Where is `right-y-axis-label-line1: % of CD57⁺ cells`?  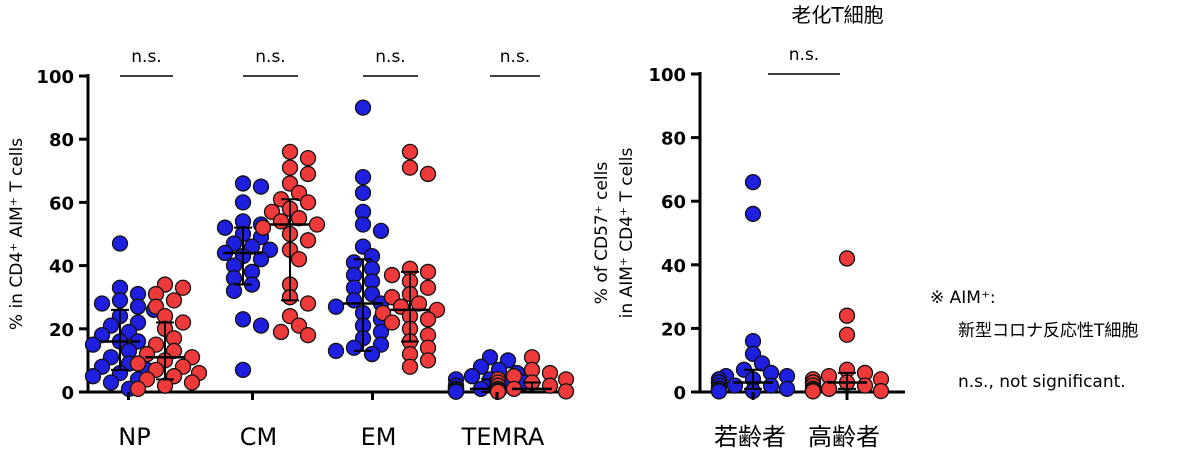
right-y-axis-label-line1: % of CD57⁺ cells is located at coordinates (602, 233).